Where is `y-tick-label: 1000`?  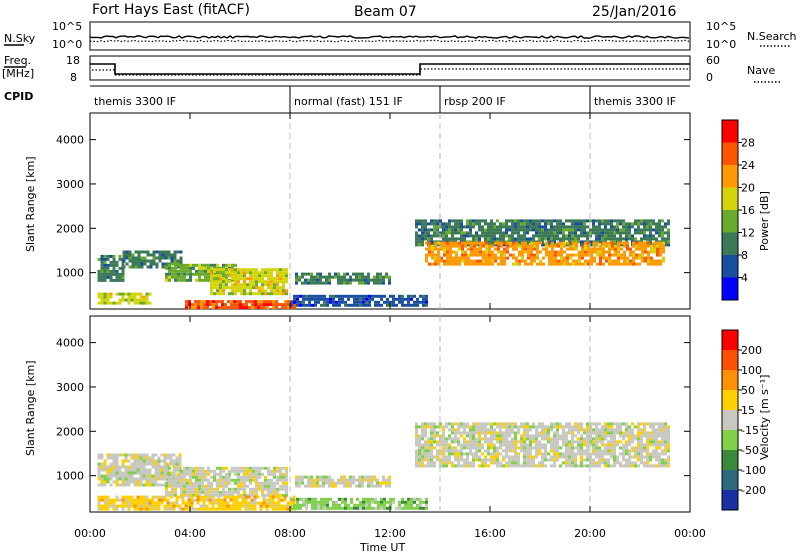 y-tick-label: 1000 is located at coordinates (70, 273).